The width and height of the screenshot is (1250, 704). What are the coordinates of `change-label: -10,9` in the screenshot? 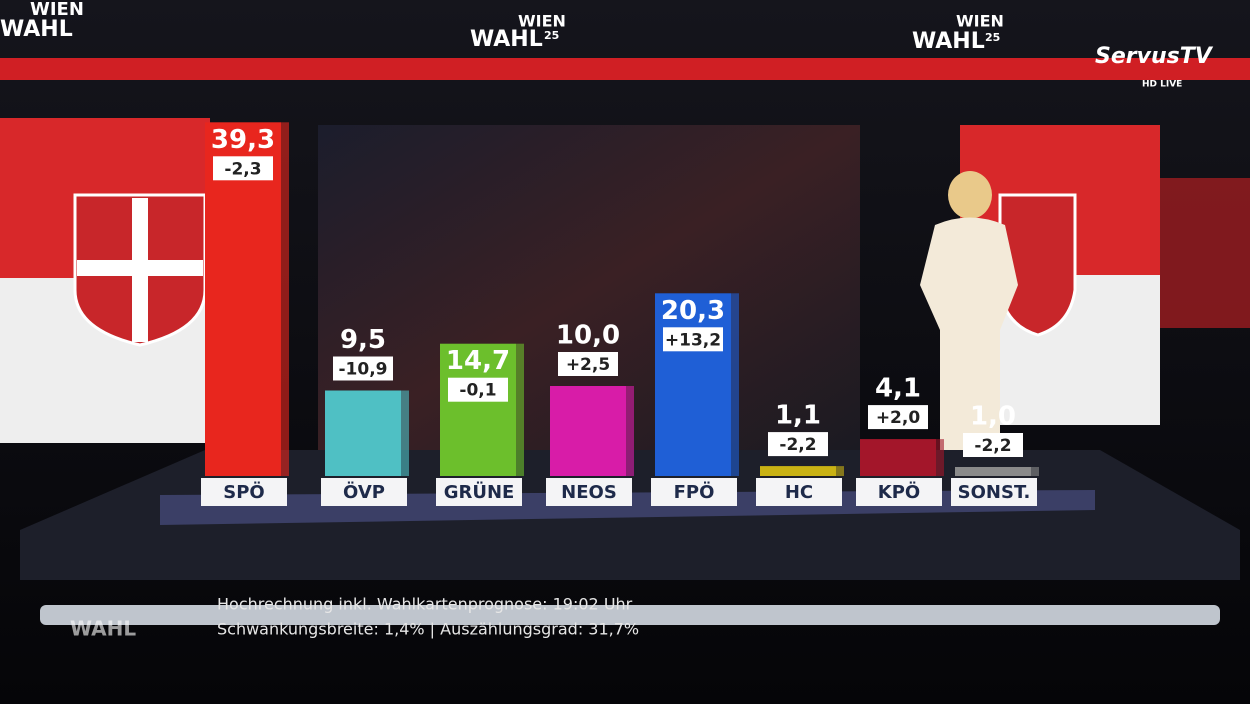 It's located at (363, 370).